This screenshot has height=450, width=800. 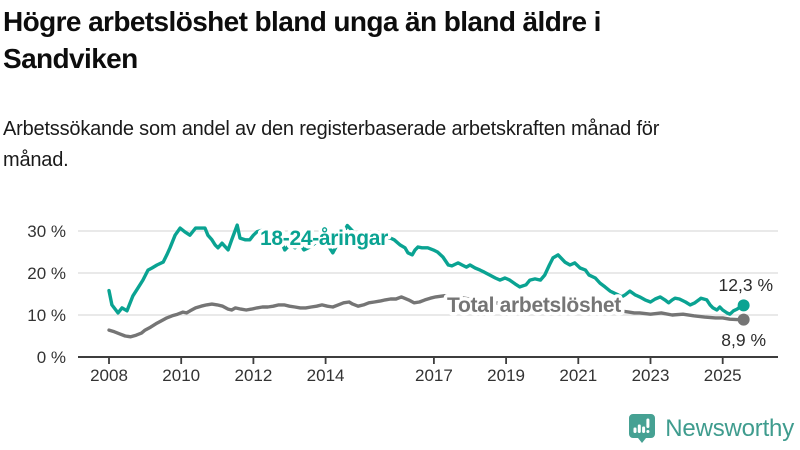 I want to click on x-axis-label: 2021, so click(x=578, y=375).